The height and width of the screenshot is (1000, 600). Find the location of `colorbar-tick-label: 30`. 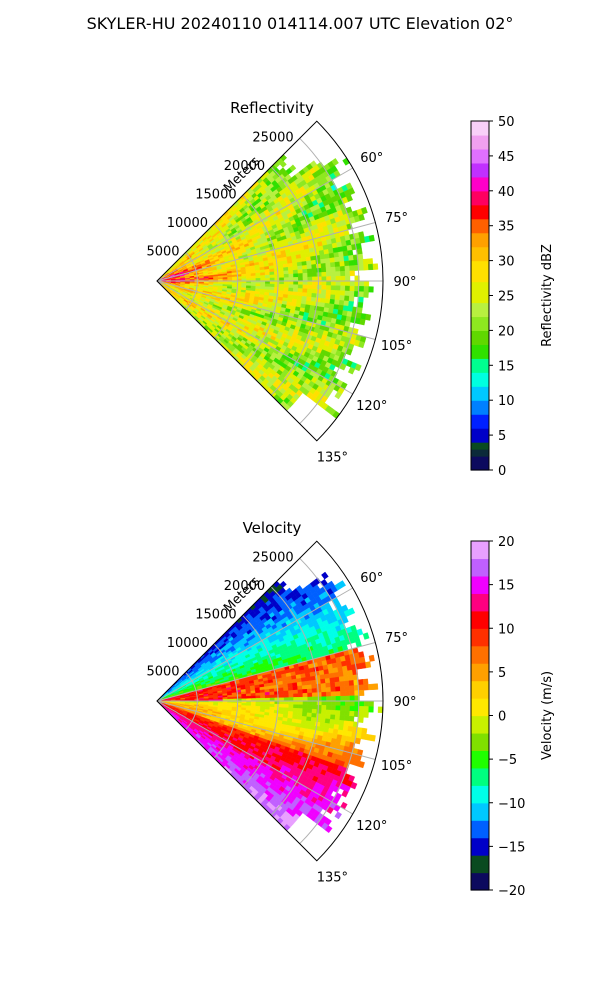

colorbar-tick-label: 30 is located at coordinates (506, 262).